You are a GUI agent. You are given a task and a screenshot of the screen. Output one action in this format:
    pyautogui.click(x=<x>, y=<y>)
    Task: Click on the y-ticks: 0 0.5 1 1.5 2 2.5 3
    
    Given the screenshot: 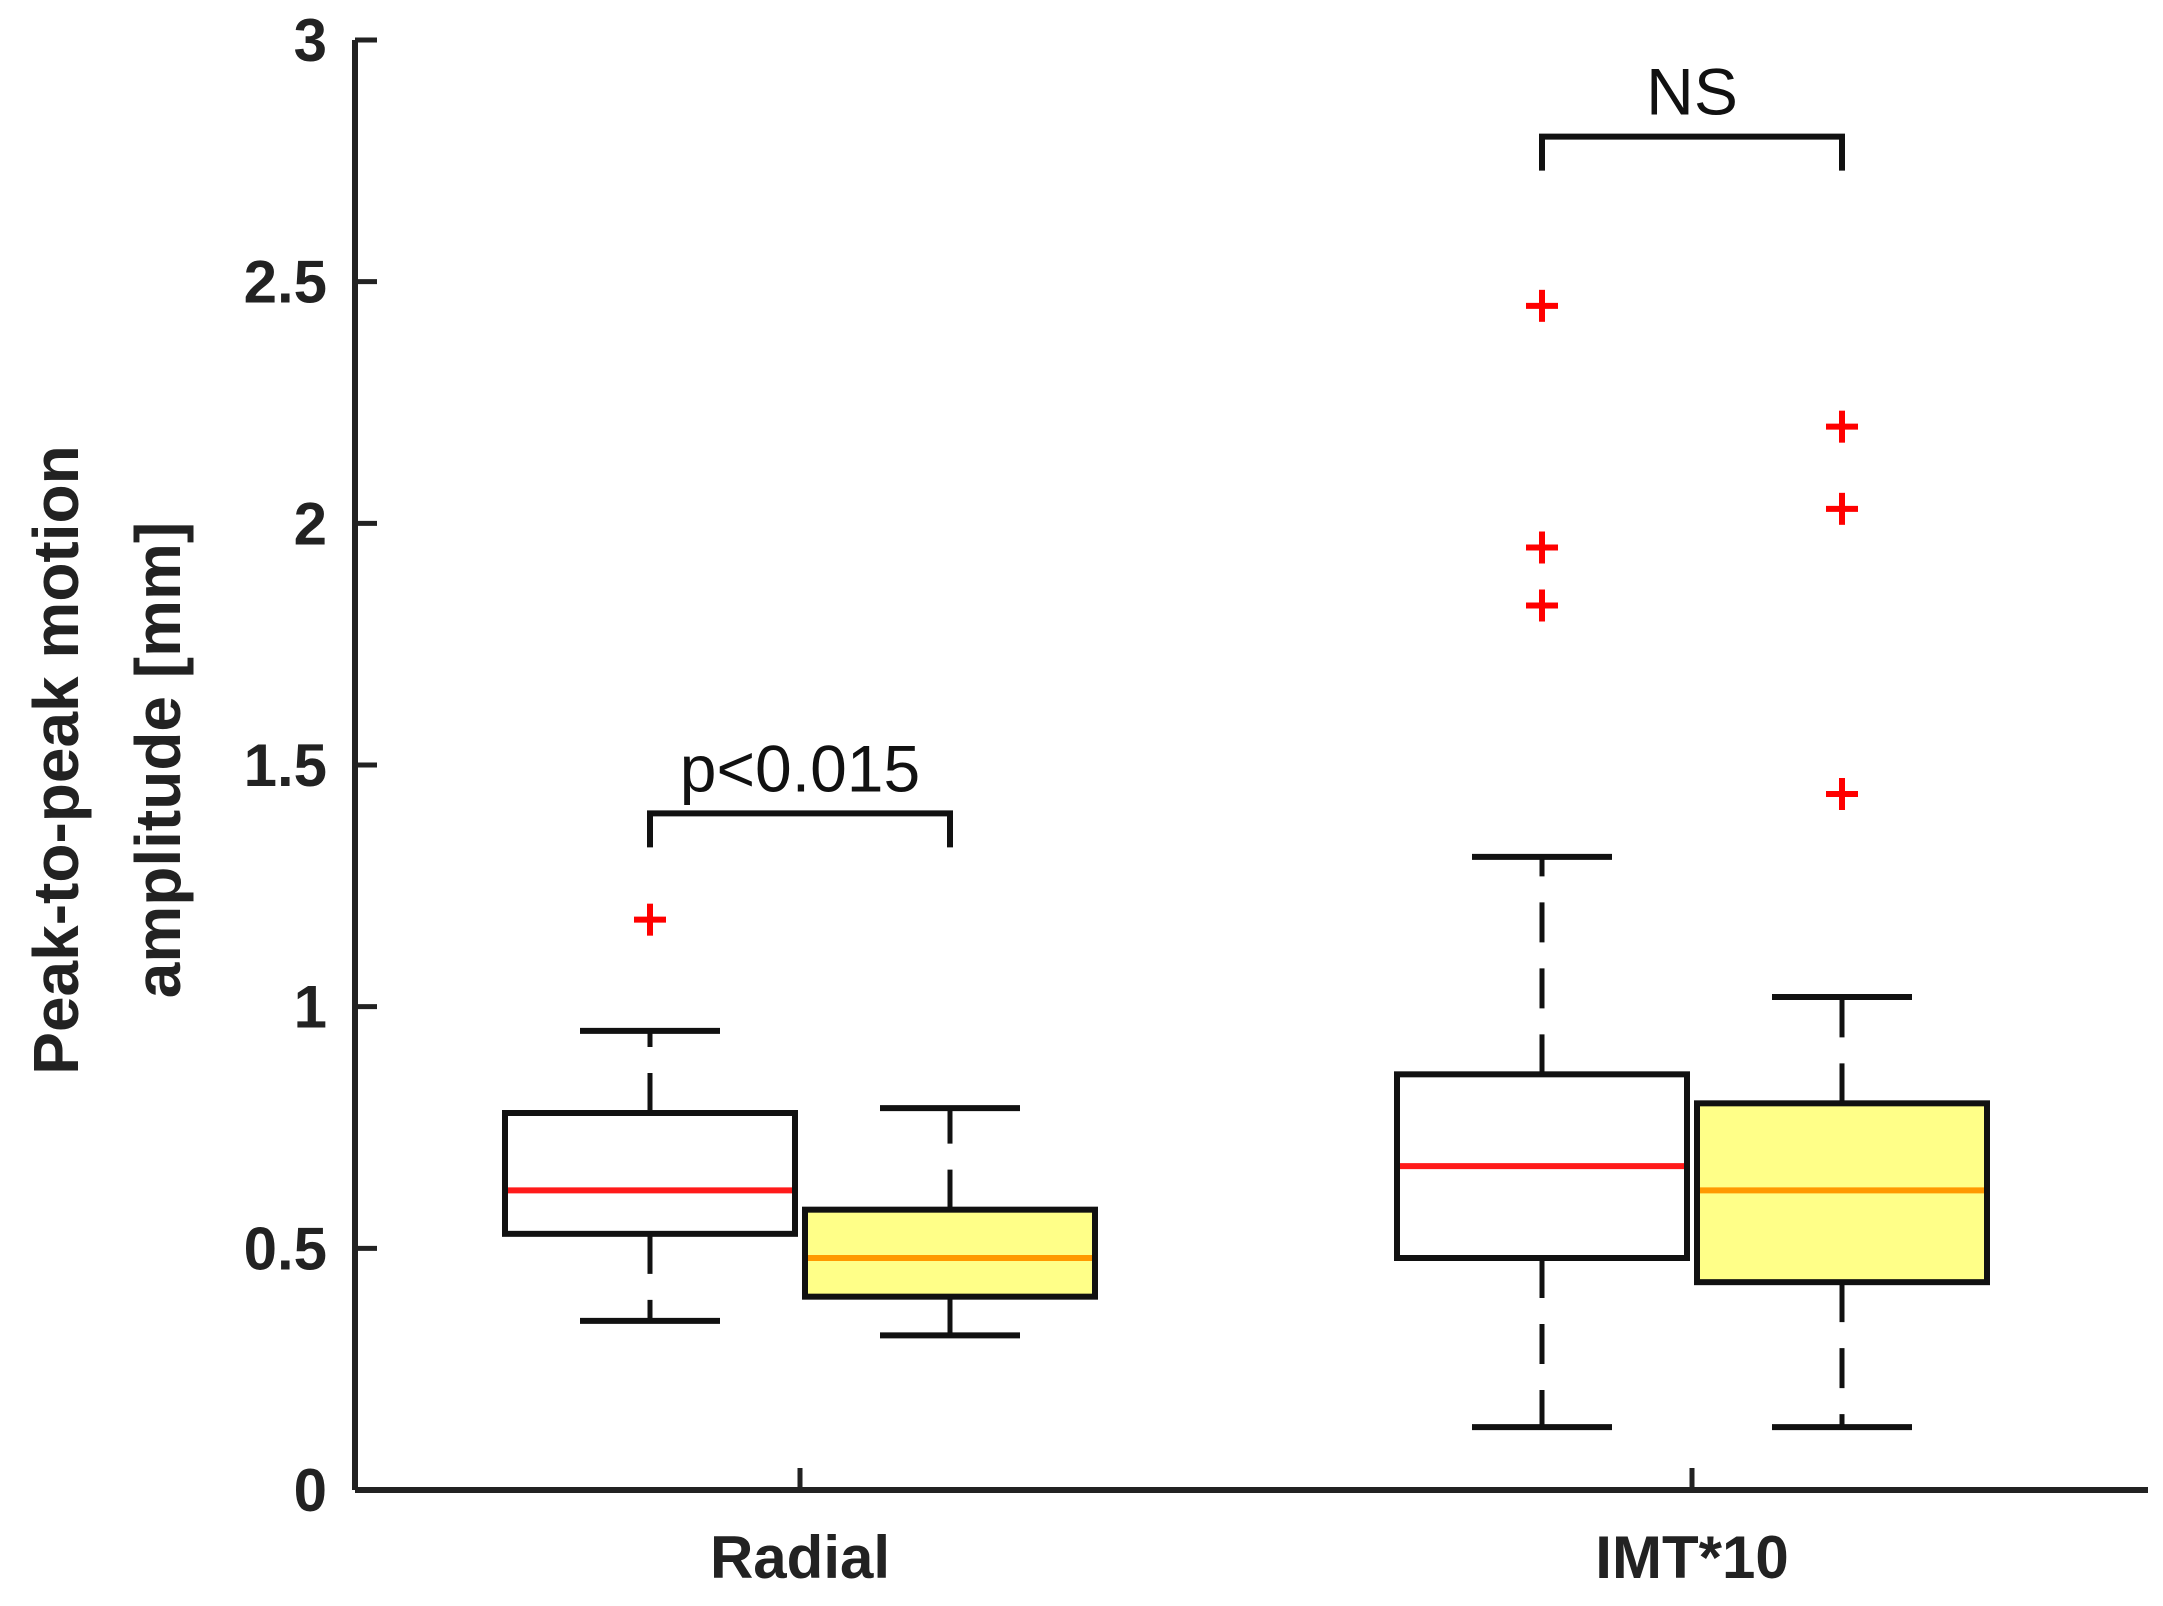 What is the action you would take?
    pyautogui.click(x=310, y=765)
    